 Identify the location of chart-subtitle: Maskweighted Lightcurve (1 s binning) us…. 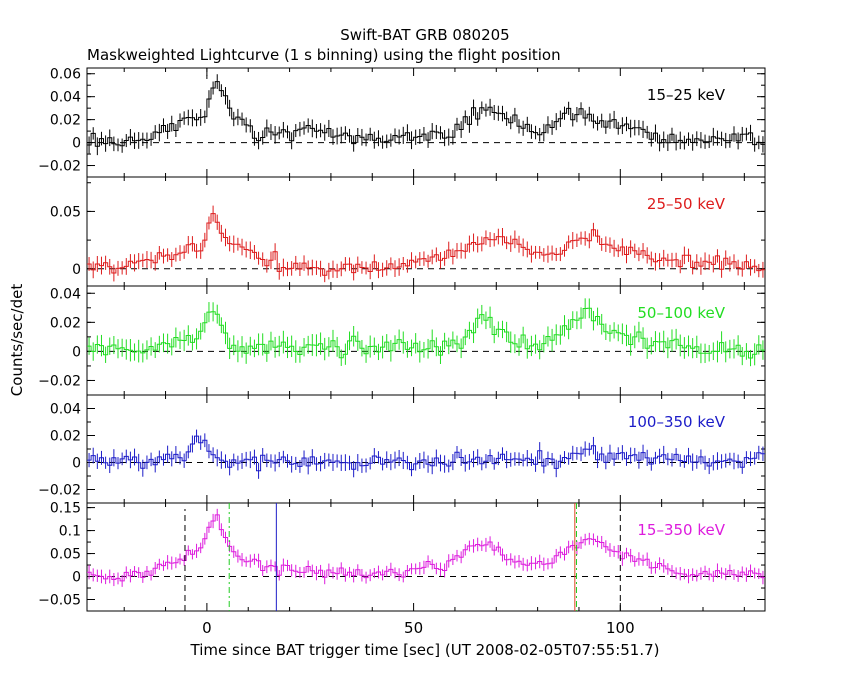
(324, 55).